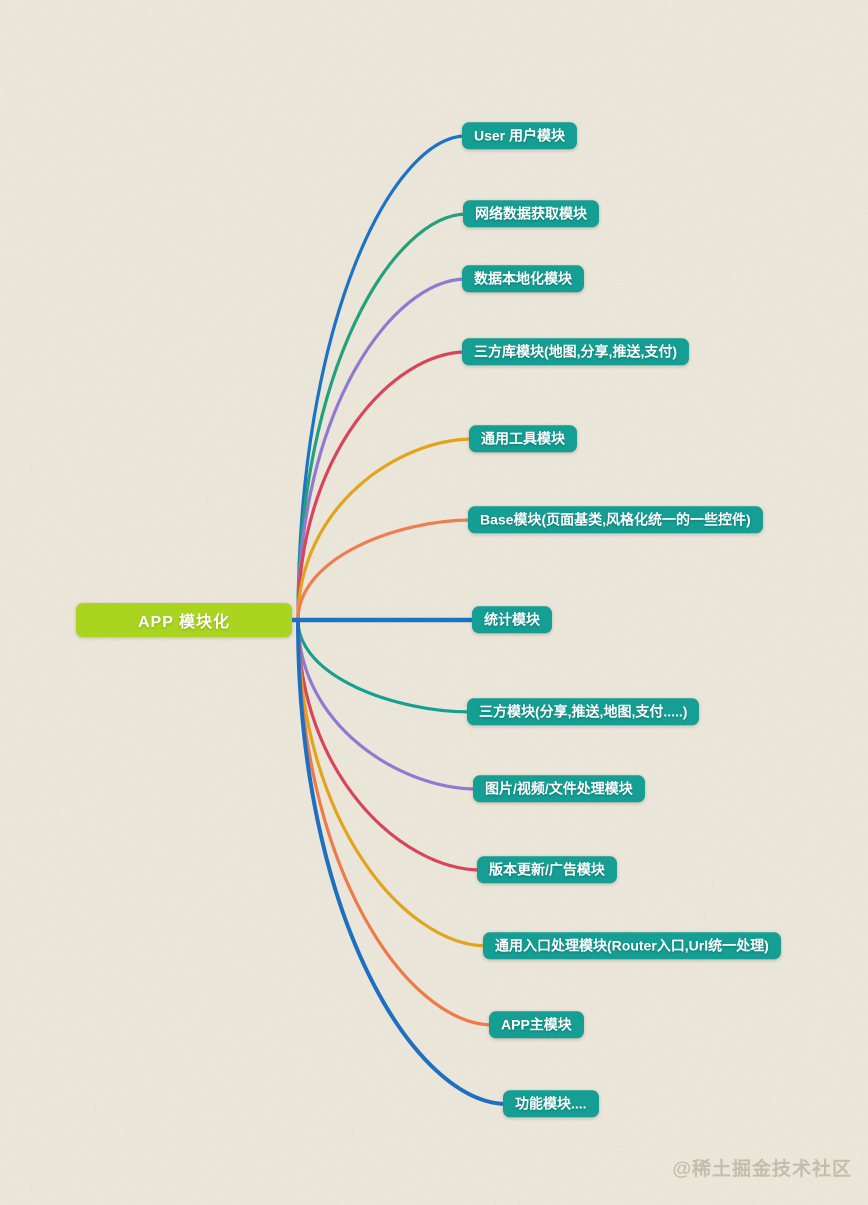 This screenshot has width=868, height=1205. I want to click on mindmap-node: User 用户模块, so click(520, 136).